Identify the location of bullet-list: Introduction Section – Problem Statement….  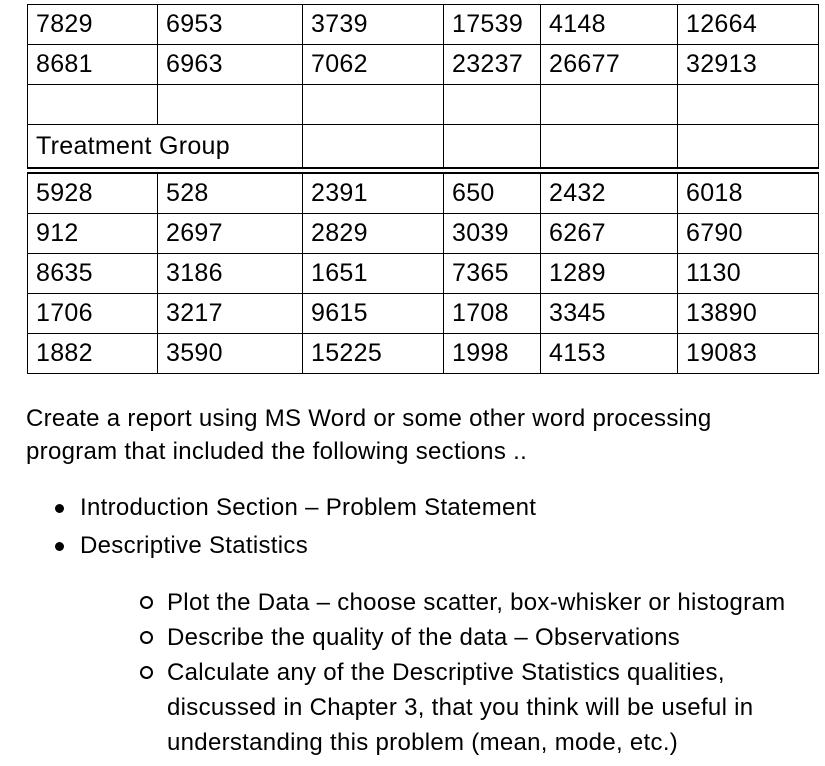
(295, 532).